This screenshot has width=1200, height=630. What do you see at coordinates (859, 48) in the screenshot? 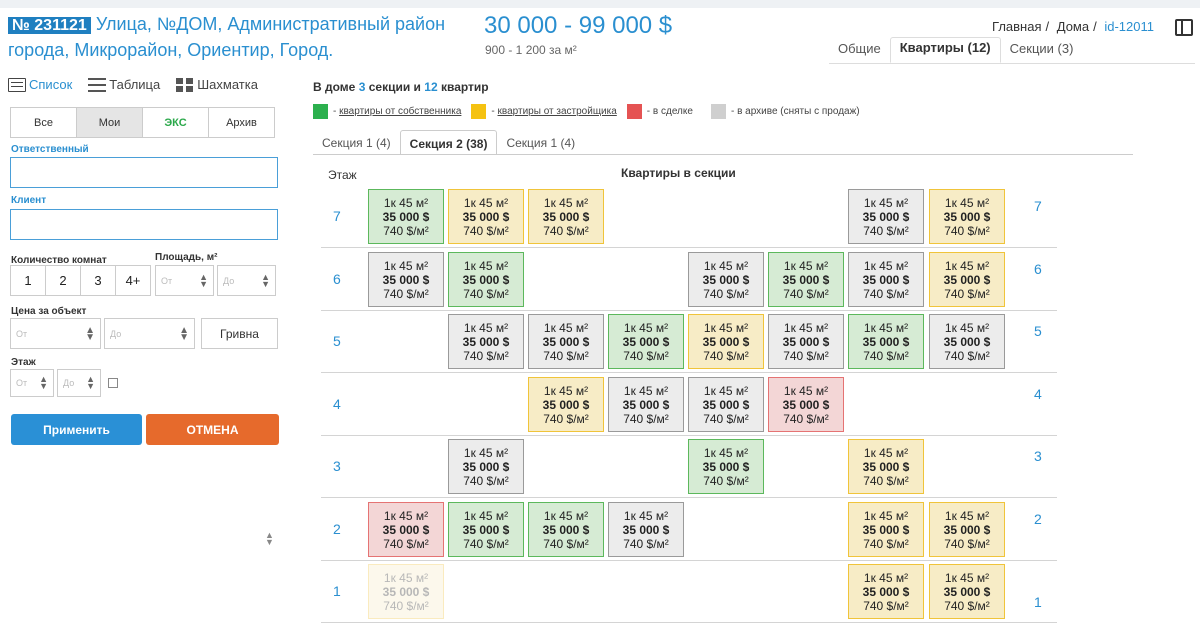
I see `tab-general: Общие` at bounding box center [859, 48].